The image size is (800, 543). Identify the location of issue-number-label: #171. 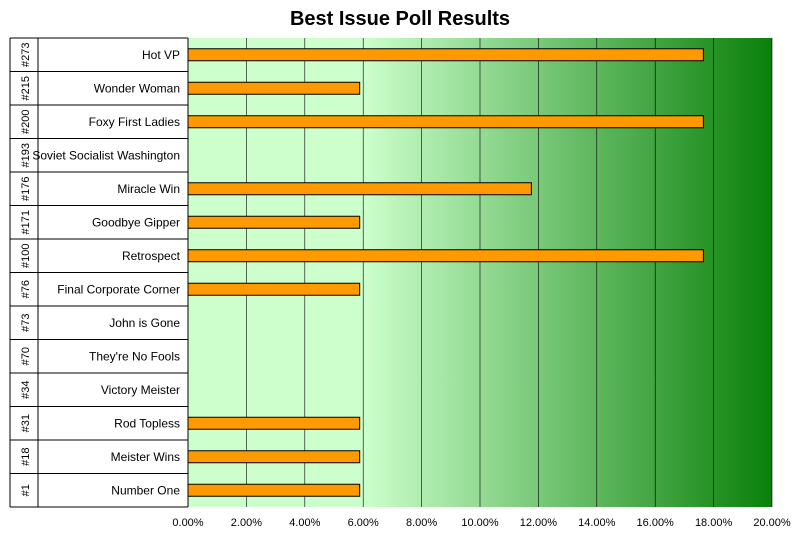
(26, 222).